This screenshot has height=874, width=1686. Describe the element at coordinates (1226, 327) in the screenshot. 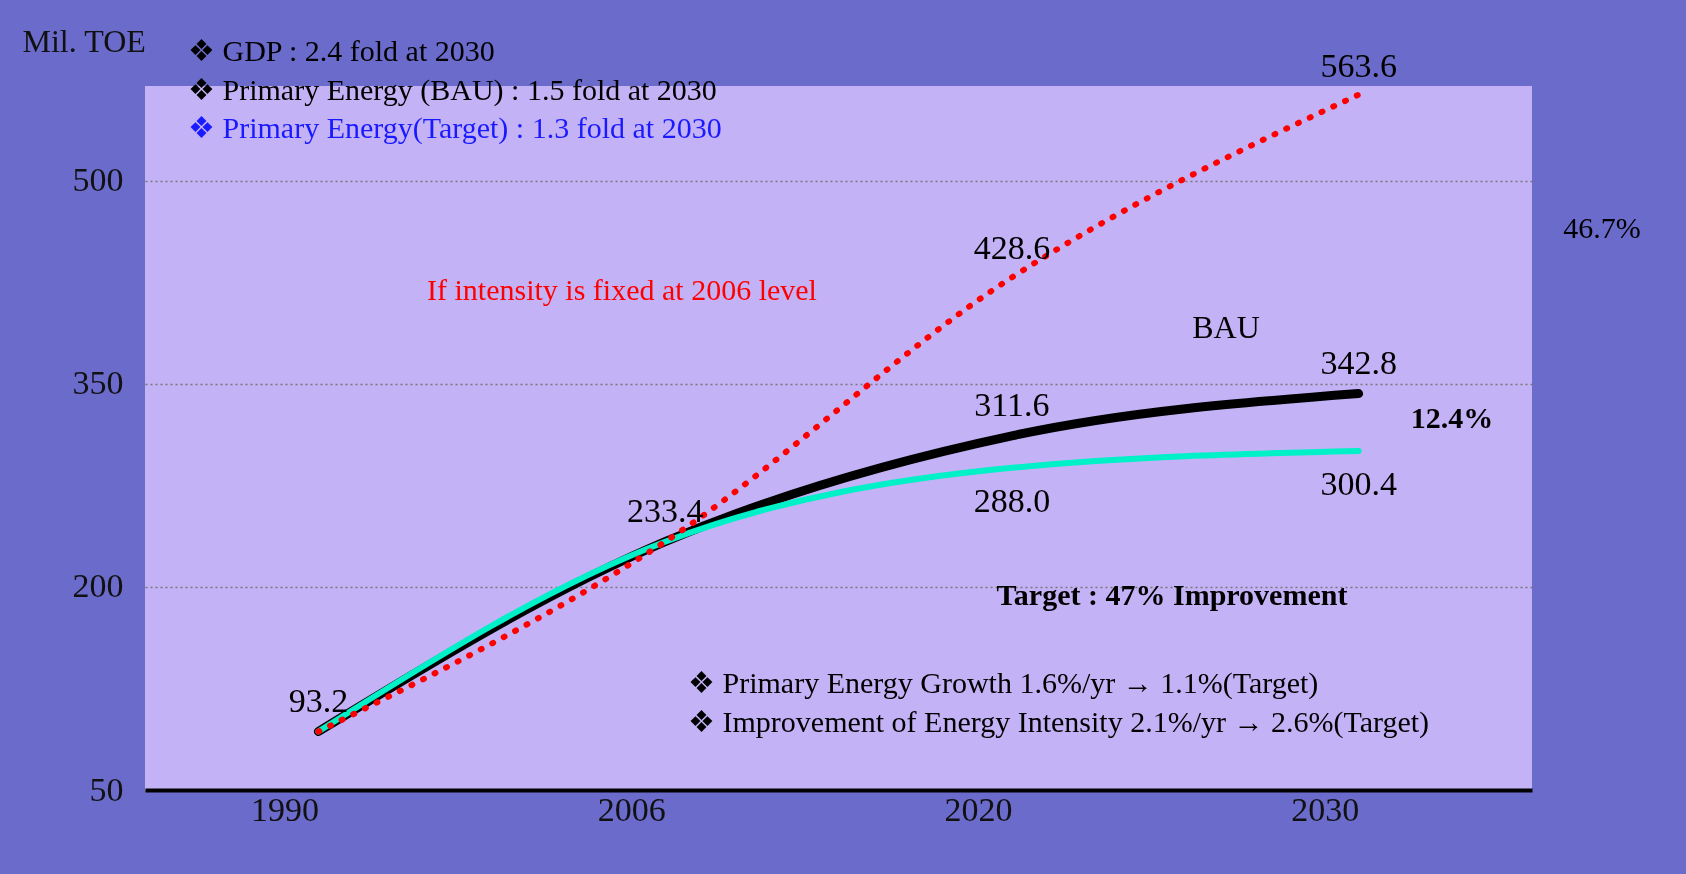

I see `series-label: BAU` at that location.